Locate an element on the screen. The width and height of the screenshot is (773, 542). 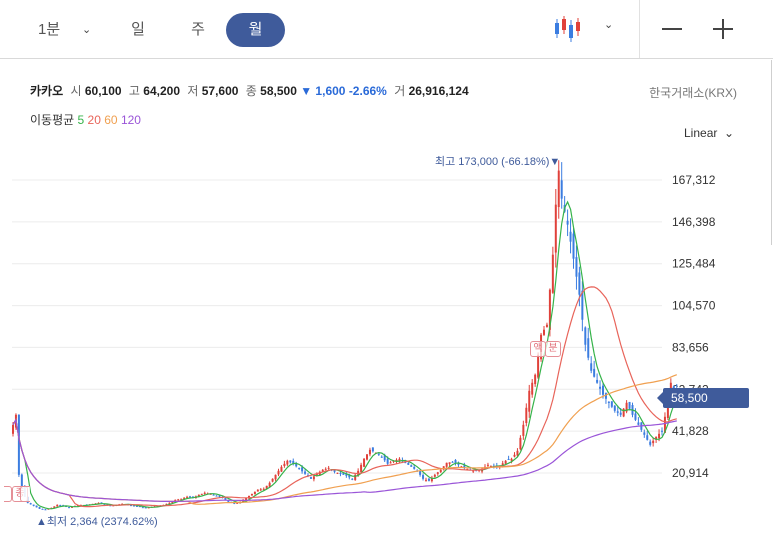
y-tick-label: 20,914 is located at coordinates (690, 473).